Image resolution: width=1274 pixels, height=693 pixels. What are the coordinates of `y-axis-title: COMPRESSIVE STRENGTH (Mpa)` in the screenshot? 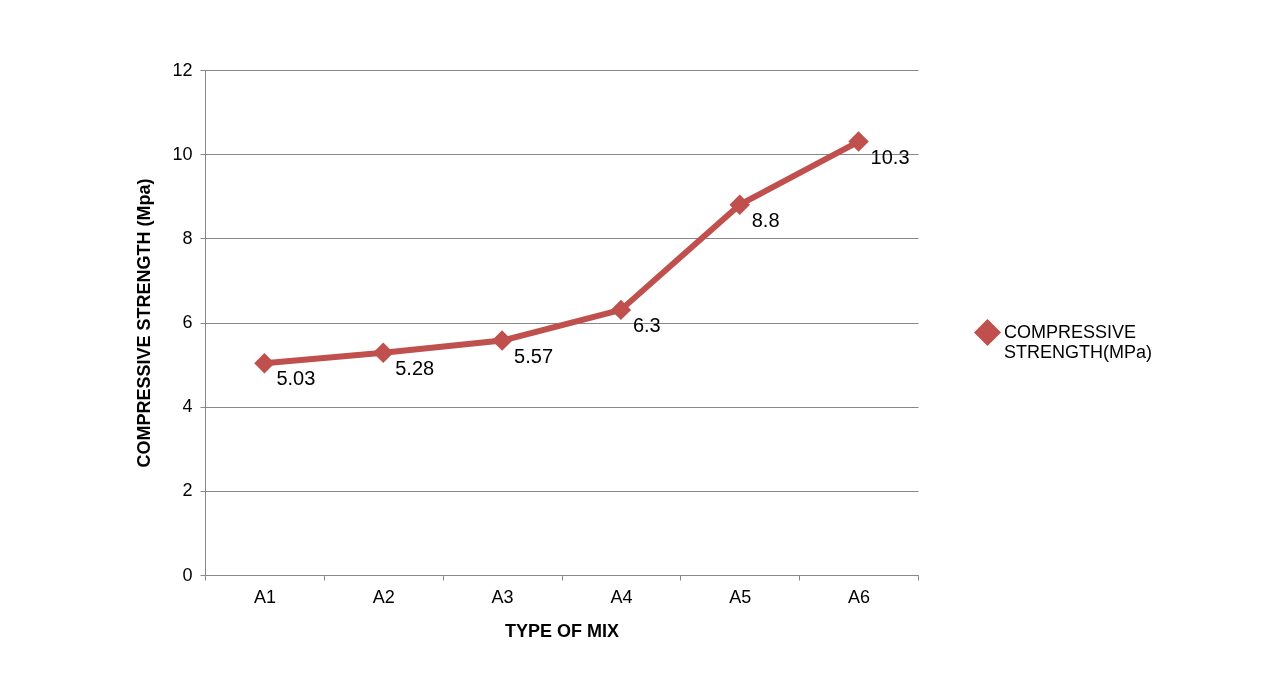 It's located at (144, 323).